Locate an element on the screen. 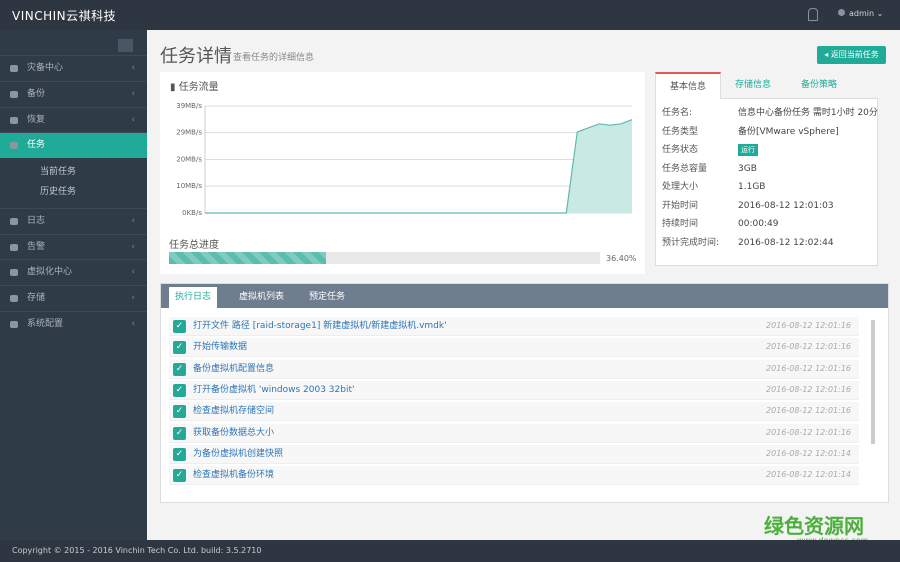  info-row: 处理大小 1.1GB is located at coordinates (766, 187).